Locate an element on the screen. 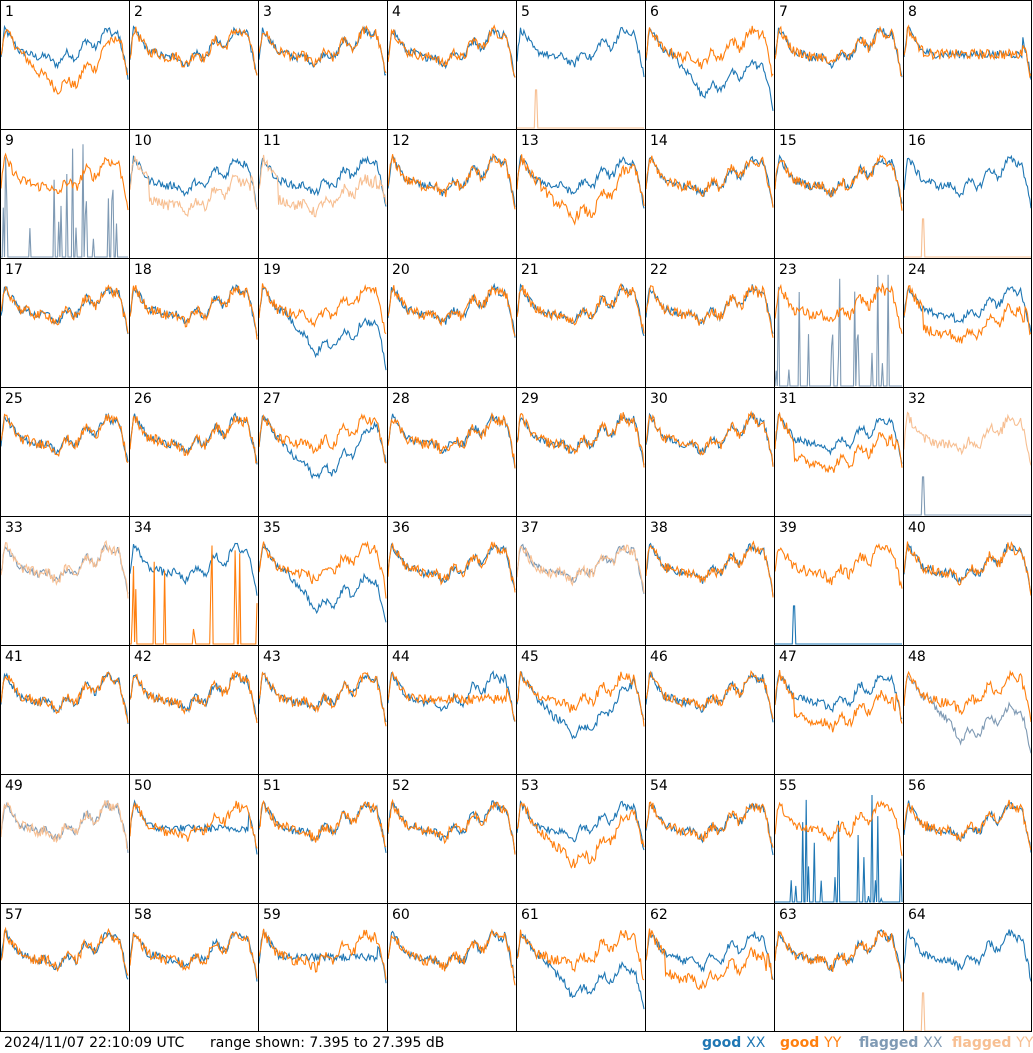 This screenshot has width=1033, height=1053. panel-50-label: 50 is located at coordinates (143, 786).